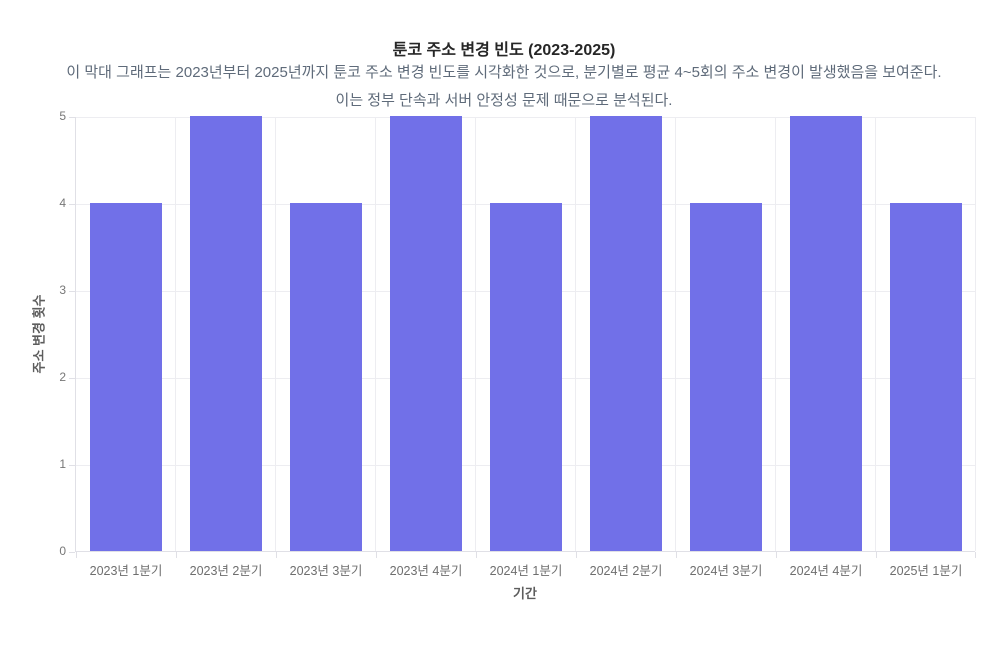 The width and height of the screenshot is (1008, 664). What do you see at coordinates (39, 334) in the screenshot?
I see `y-axis-title: 주소 변경 횟수` at bounding box center [39, 334].